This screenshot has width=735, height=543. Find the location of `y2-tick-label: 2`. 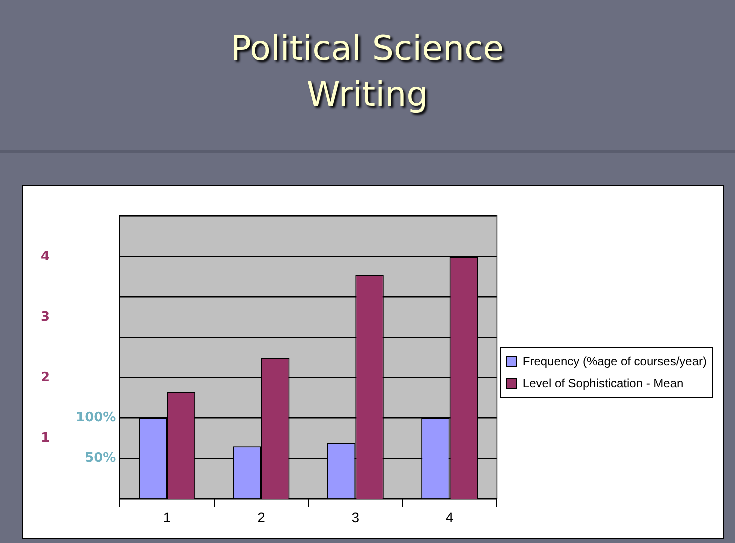

y2-tick-label: 2 is located at coordinates (45, 378).